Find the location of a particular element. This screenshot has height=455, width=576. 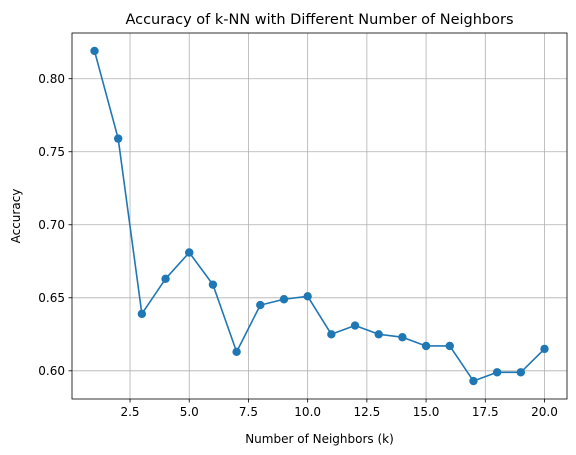

x-tick-label: 15.0 is located at coordinates (426, 412).